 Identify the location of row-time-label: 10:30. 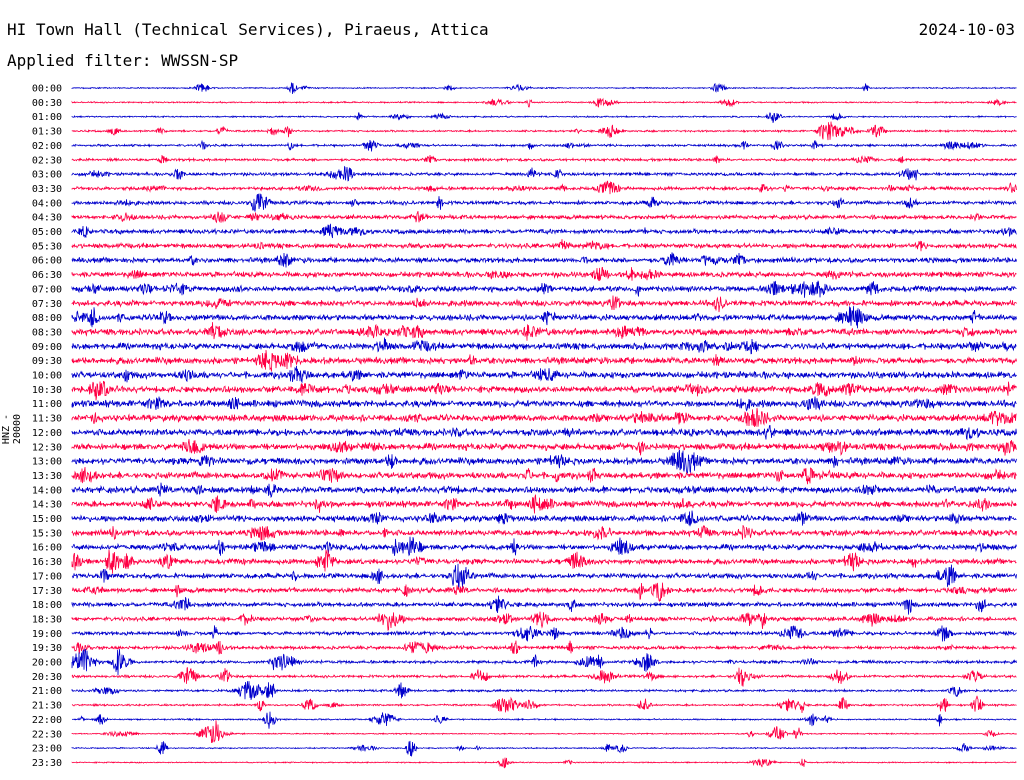
(47, 390).